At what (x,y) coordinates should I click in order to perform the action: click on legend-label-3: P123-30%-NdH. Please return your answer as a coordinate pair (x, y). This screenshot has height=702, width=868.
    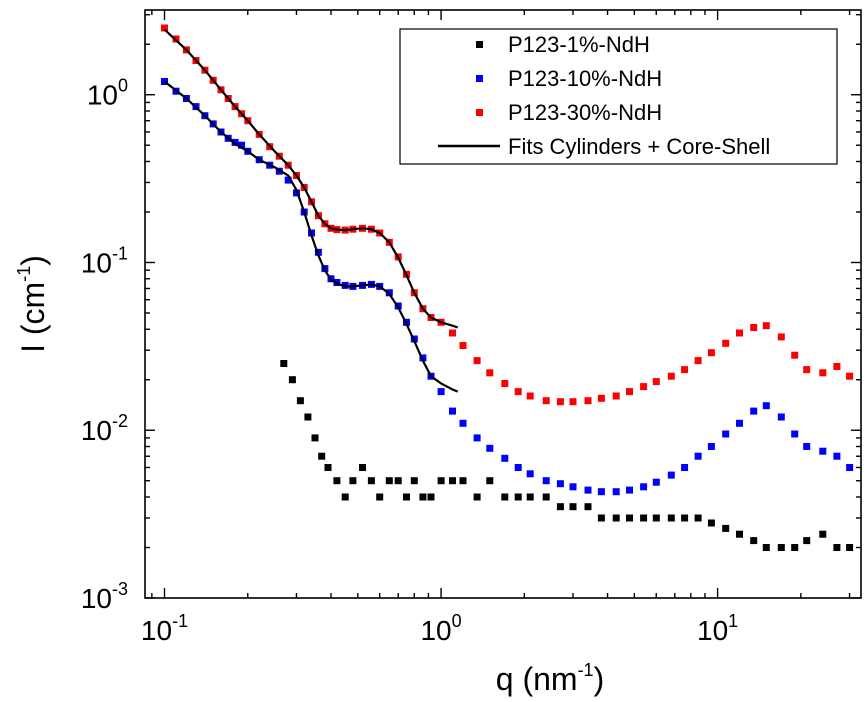
    Looking at the image, I should click on (585, 112).